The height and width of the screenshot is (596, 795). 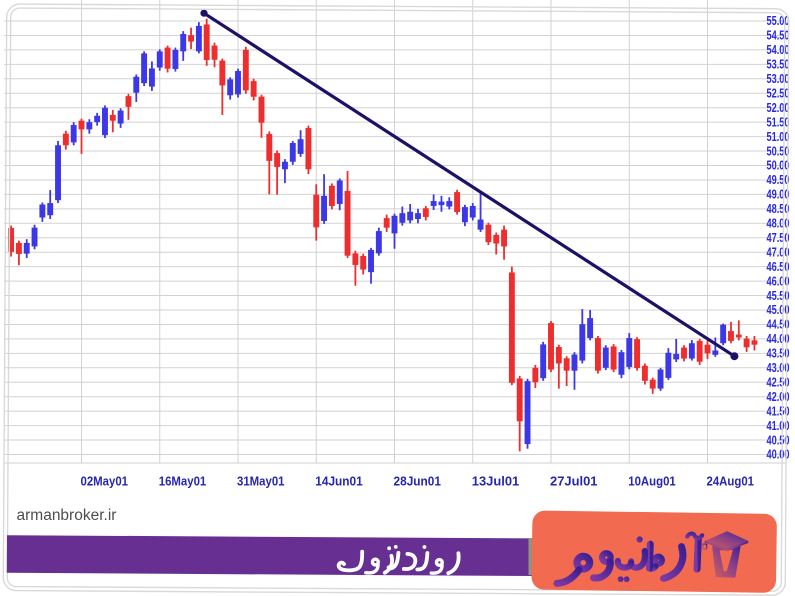 I want to click on svg-text: 13Jul01, so click(x=496, y=482).